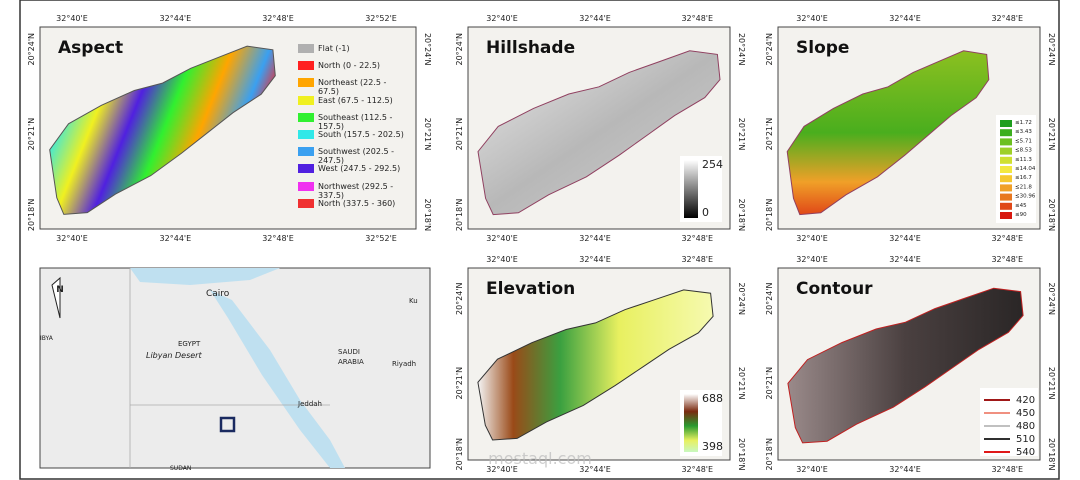 Image resolution: width=1080 pixels, height=480 pixels. I want to click on colorbar-max: 254, so click(712, 164).